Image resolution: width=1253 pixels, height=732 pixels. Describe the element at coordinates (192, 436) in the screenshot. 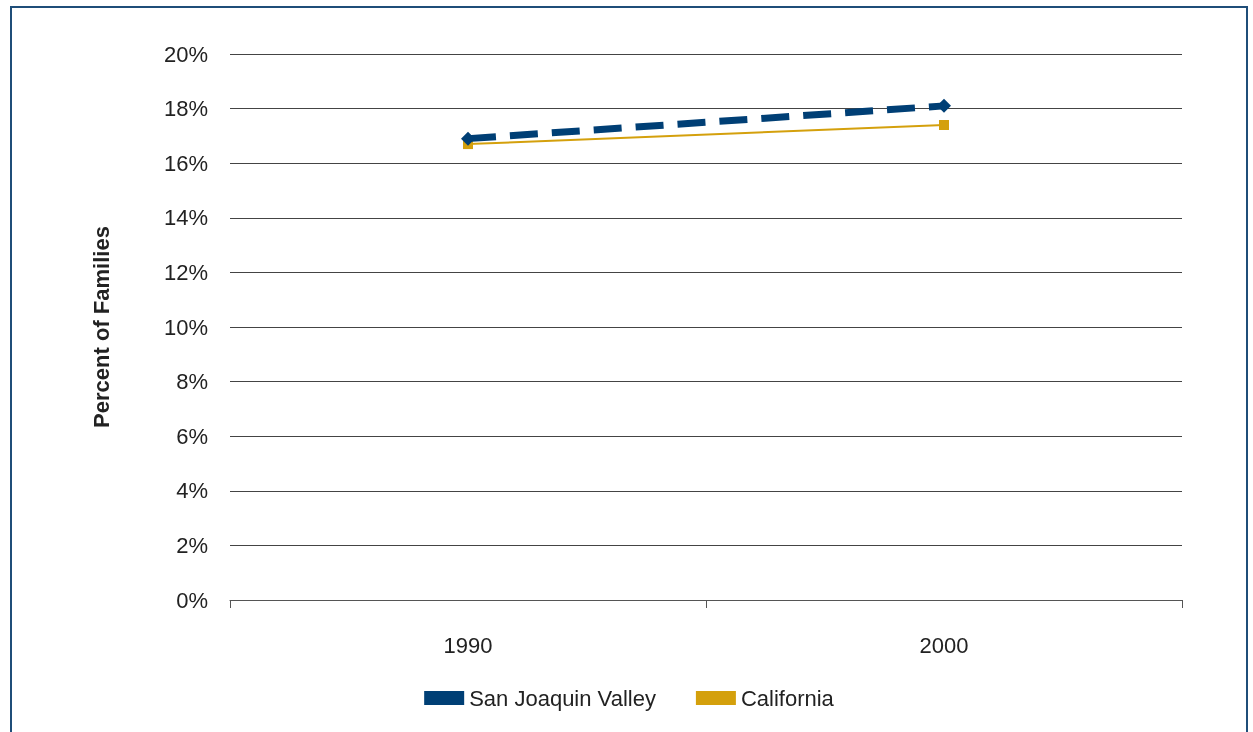

I see `y-tick-label: 6%` at that location.